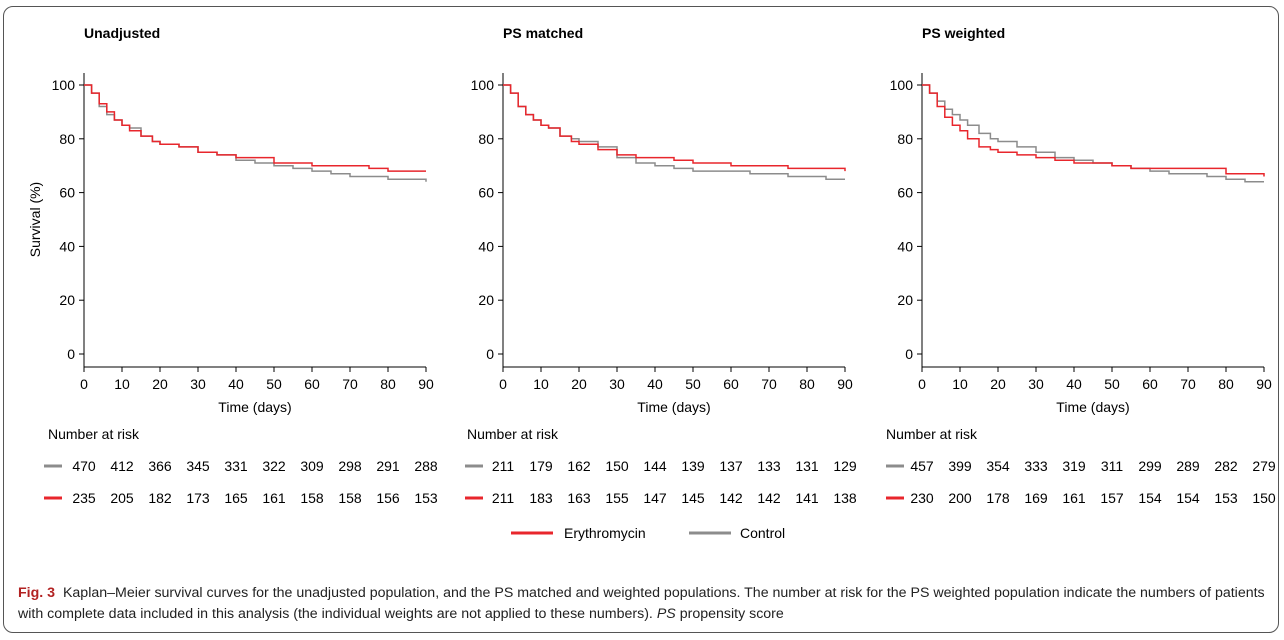 Image resolution: width=1284 pixels, height=640 pixels. What do you see at coordinates (1150, 466) in the screenshot?
I see `risk-value-control: 299` at bounding box center [1150, 466].